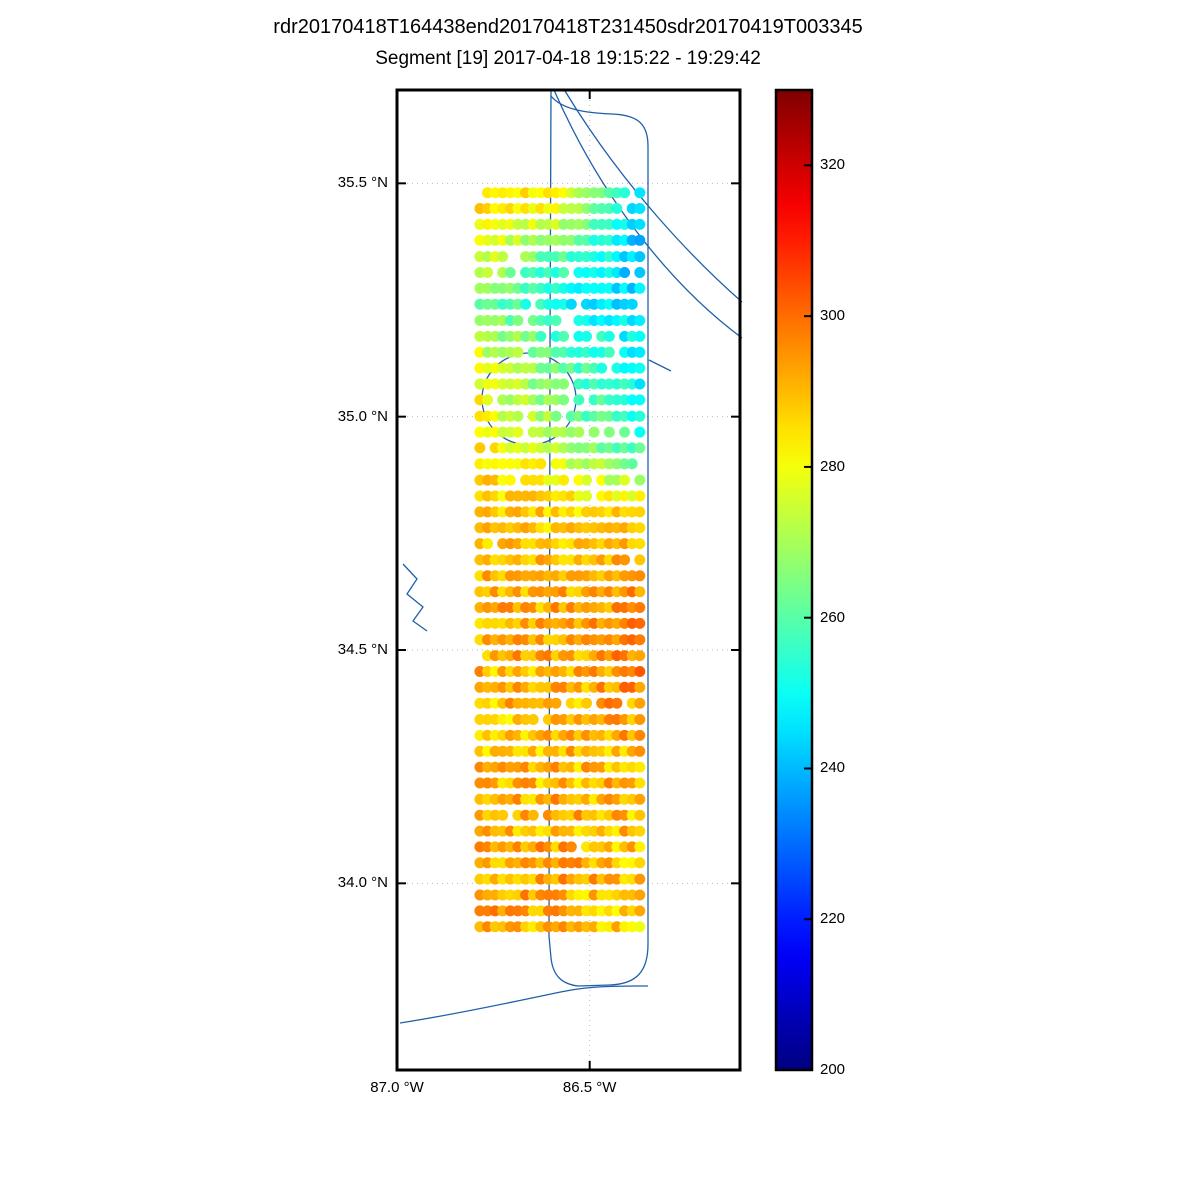 The height and width of the screenshot is (1201, 1201). What do you see at coordinates (362, 183) in the screenshot?
I see `y-tick-label: 35.5 °N` at bounding box center [362, 183].